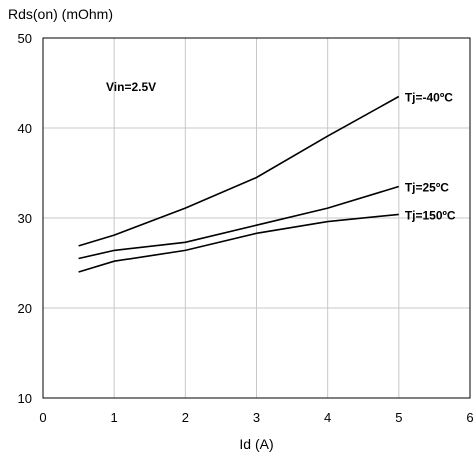  I want to click on y-tick-label: 40, so click(25, 128).